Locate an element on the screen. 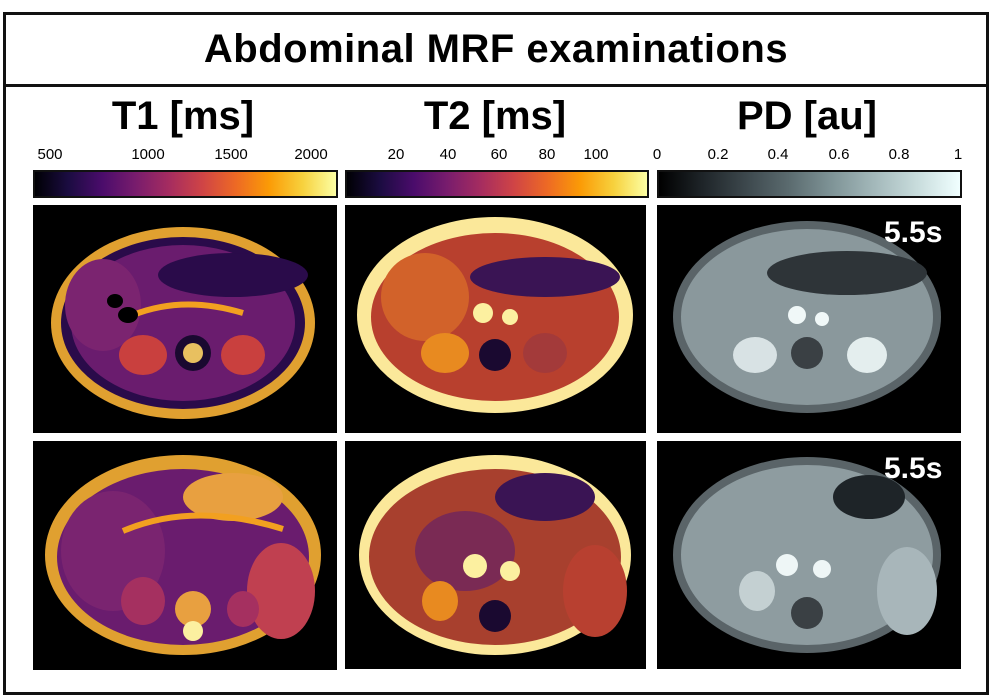  column-header-t2: T2 [ms] is located at coordinates (495, 116).